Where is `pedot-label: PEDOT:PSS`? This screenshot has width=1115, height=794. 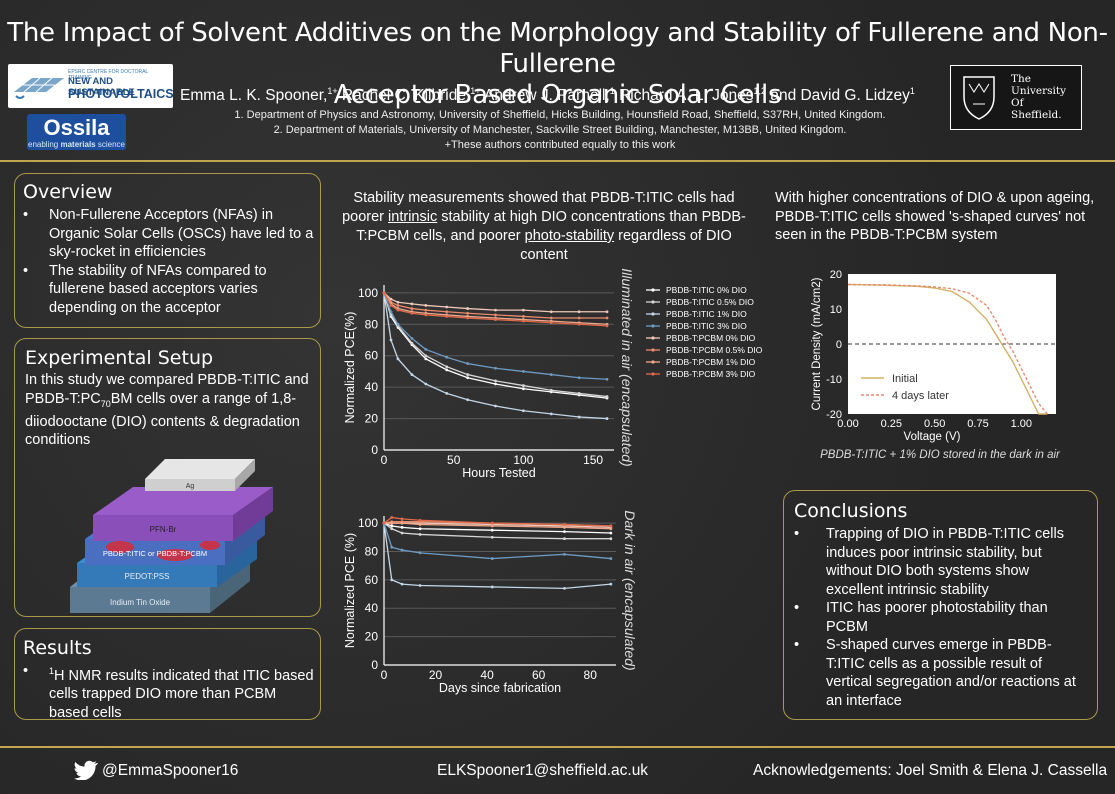
pedot-label: PEDOT:PSS is located at coordinates (147, 576).